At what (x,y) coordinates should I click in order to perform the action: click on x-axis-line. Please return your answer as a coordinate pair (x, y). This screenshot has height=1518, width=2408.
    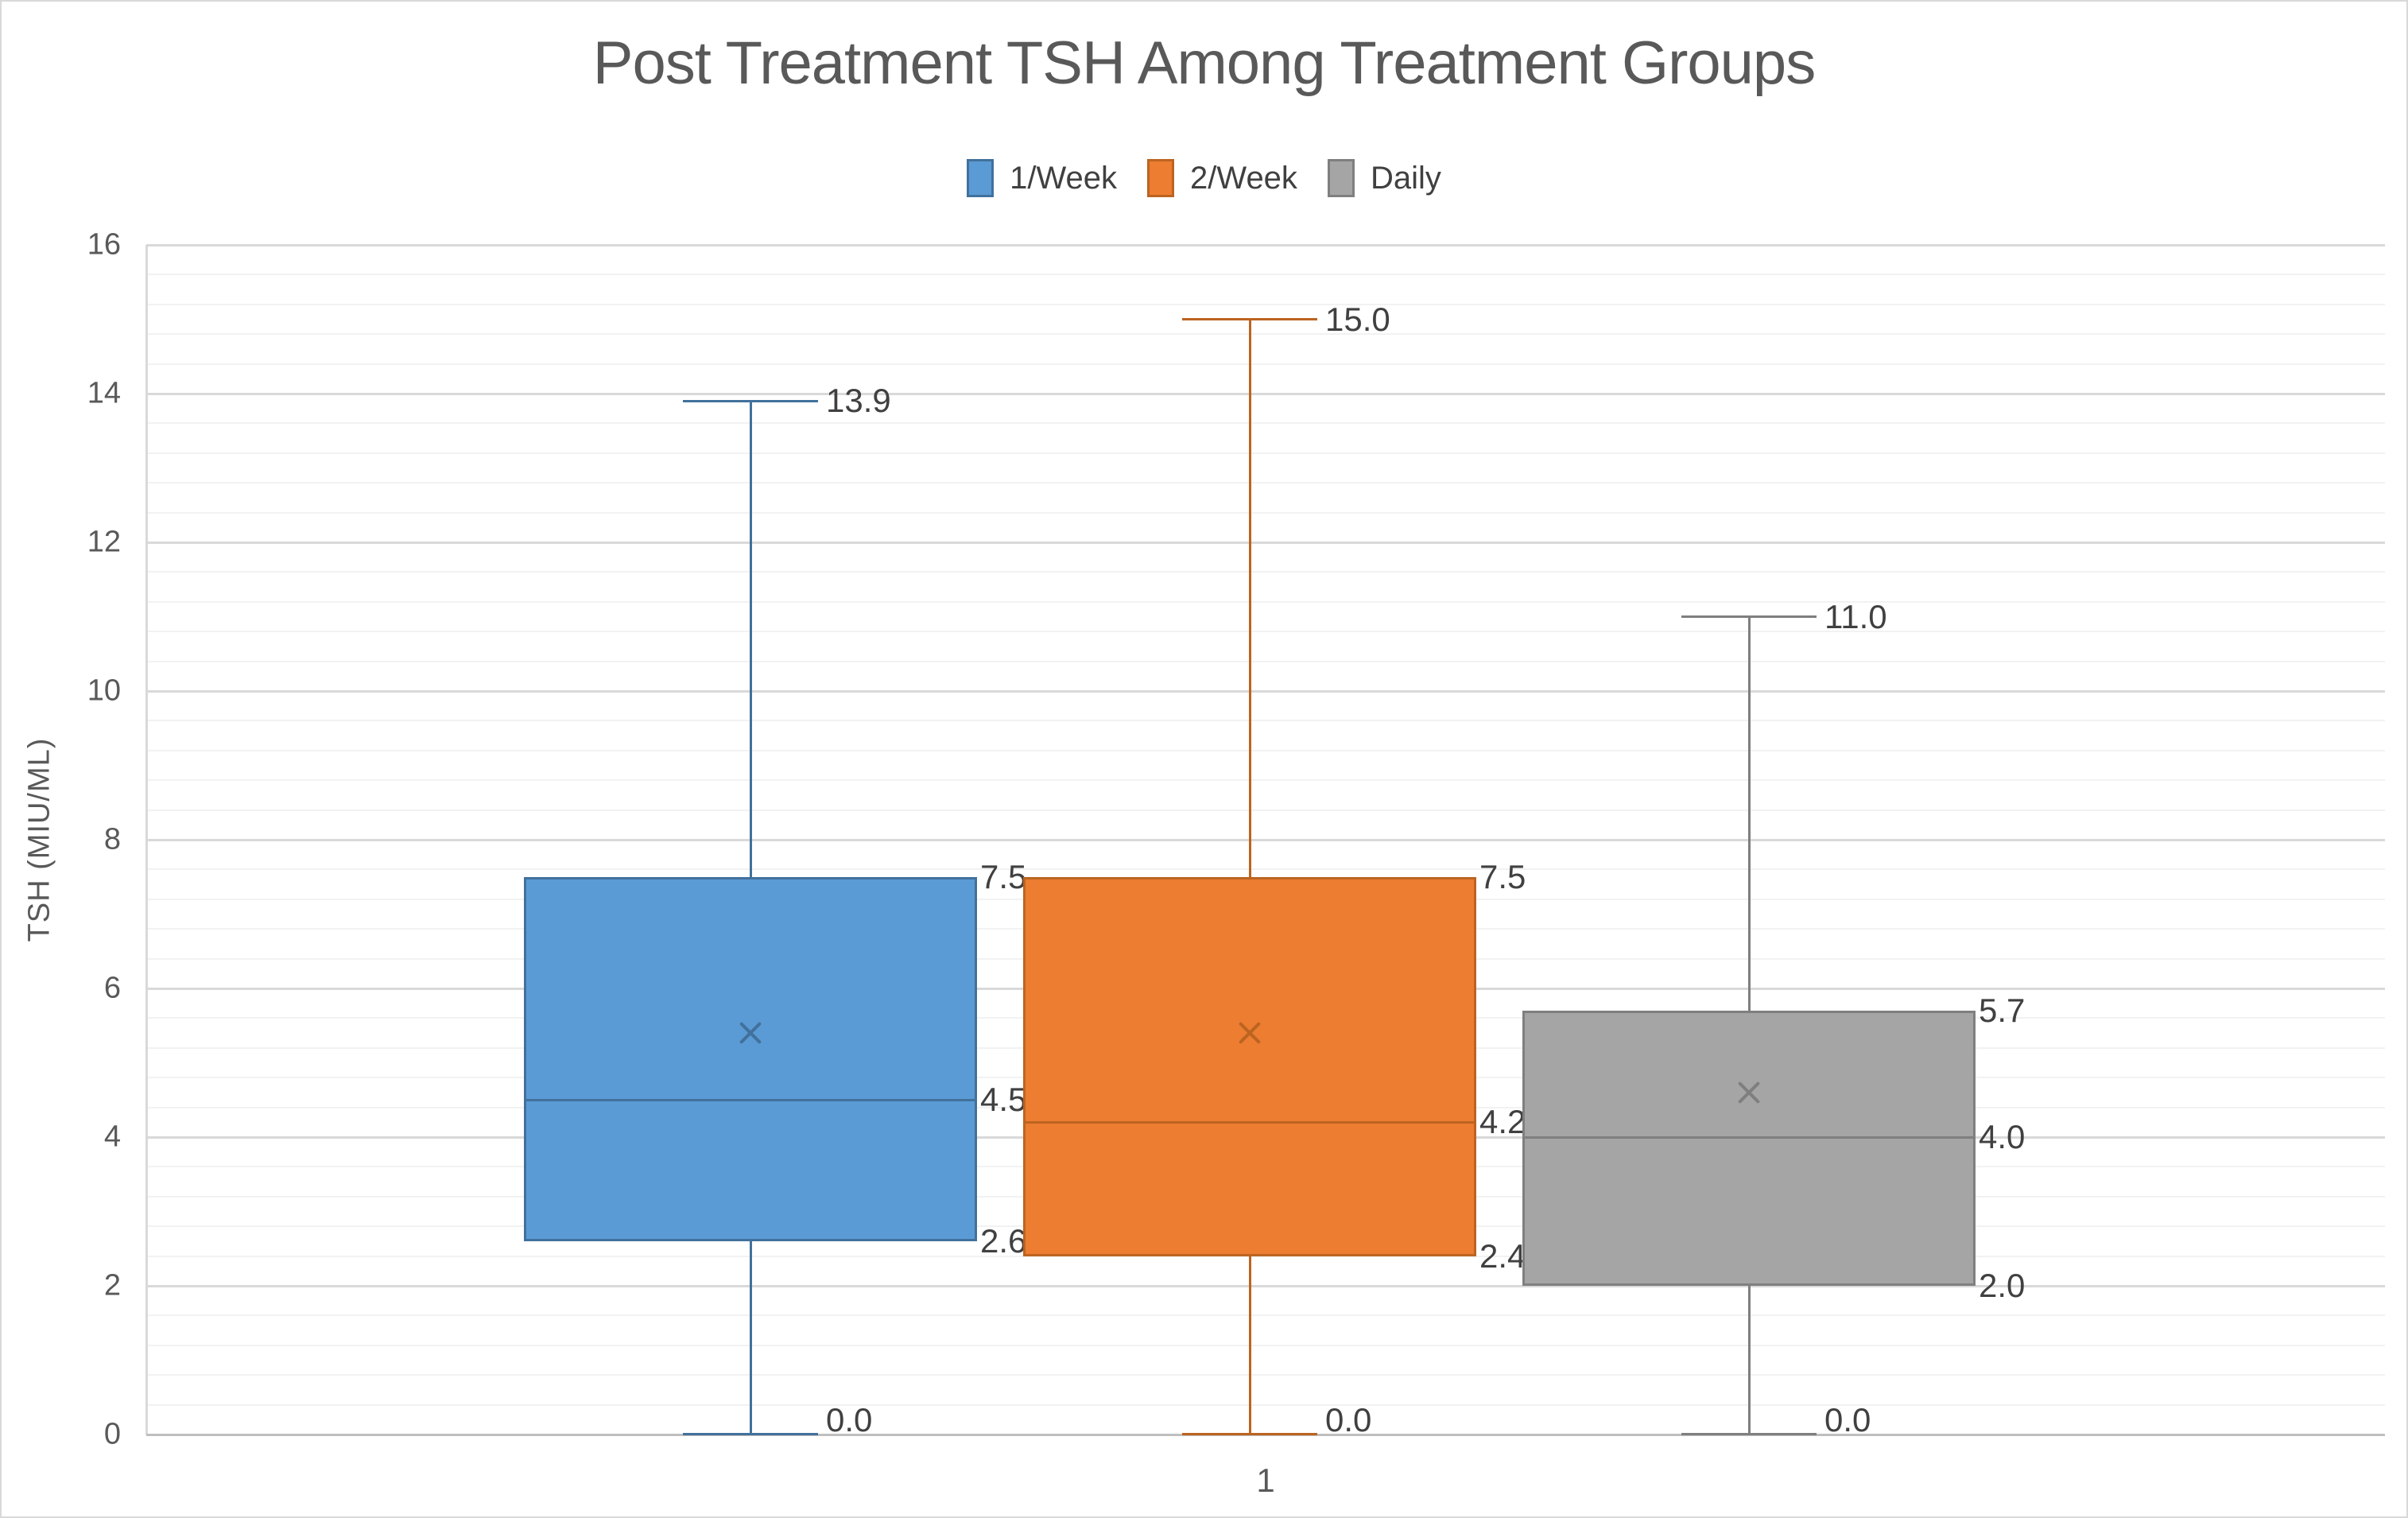
    Looking at the image, I should click on (1265, 1435).